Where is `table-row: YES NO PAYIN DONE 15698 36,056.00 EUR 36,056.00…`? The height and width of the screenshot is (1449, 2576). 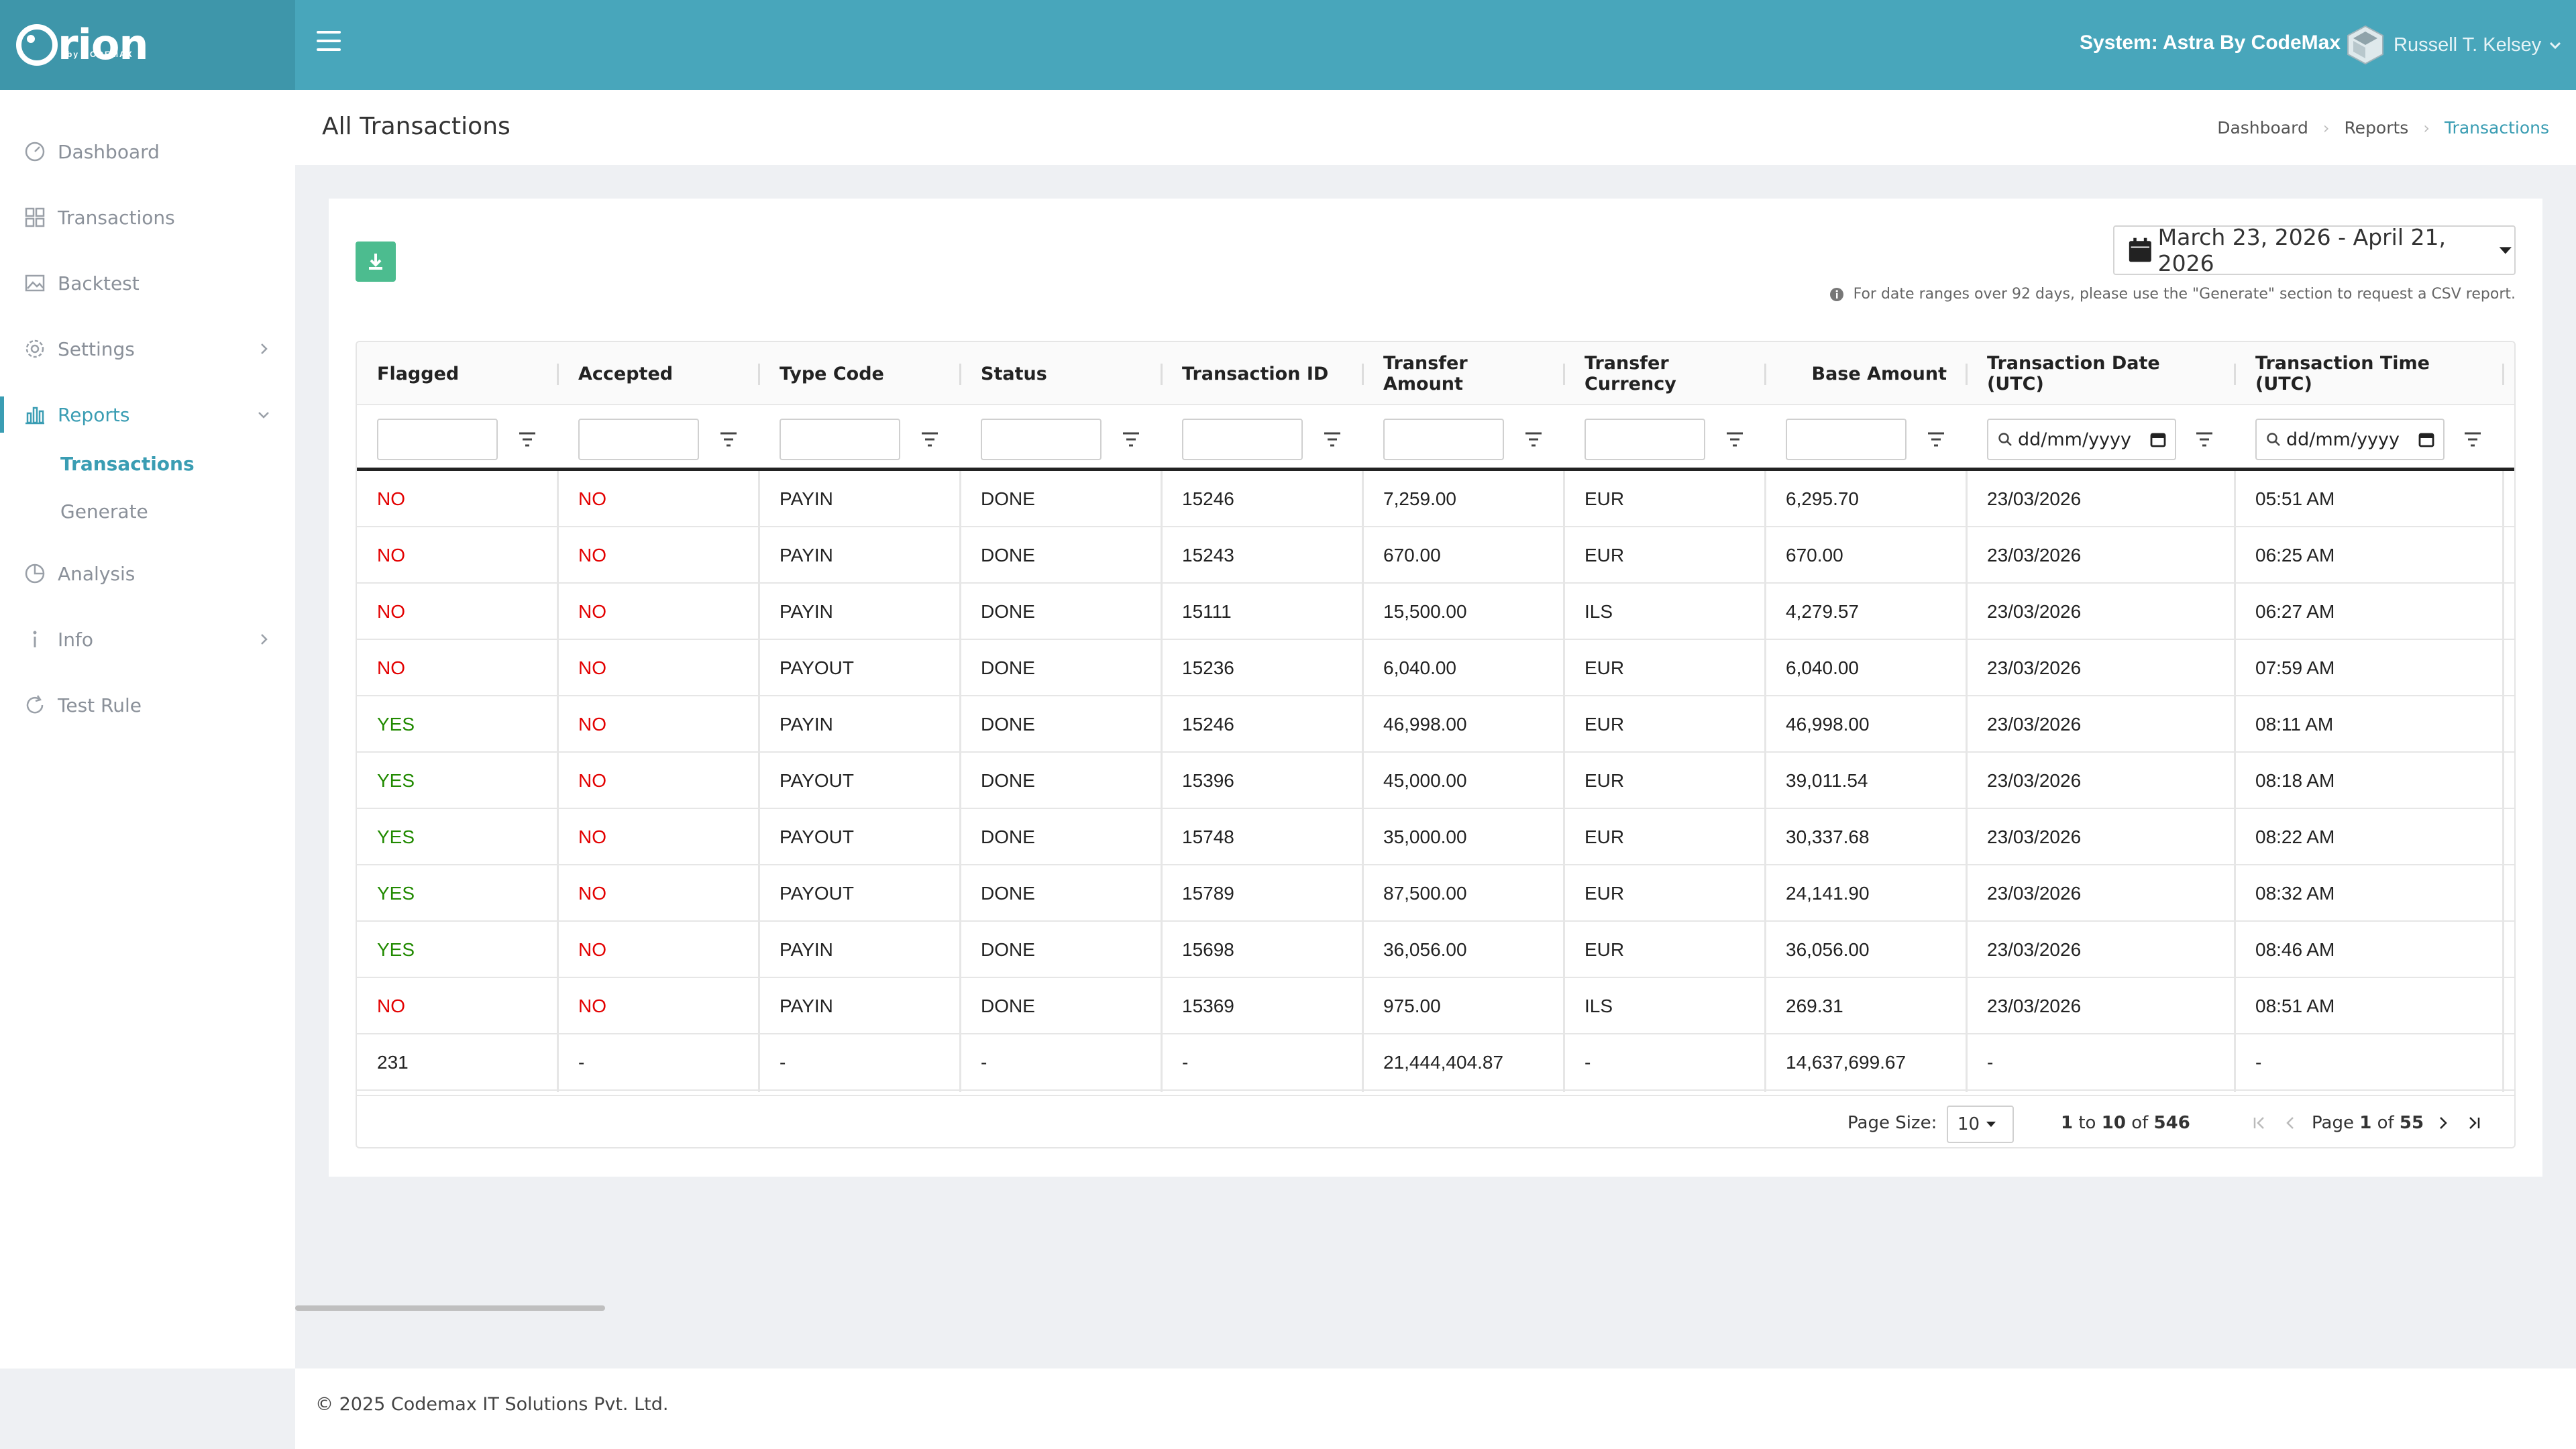
table-row: YES NO PAYIN DONE 15698 36,056.00 EUR 36,056.00… is located at coordinates (1435, 950).